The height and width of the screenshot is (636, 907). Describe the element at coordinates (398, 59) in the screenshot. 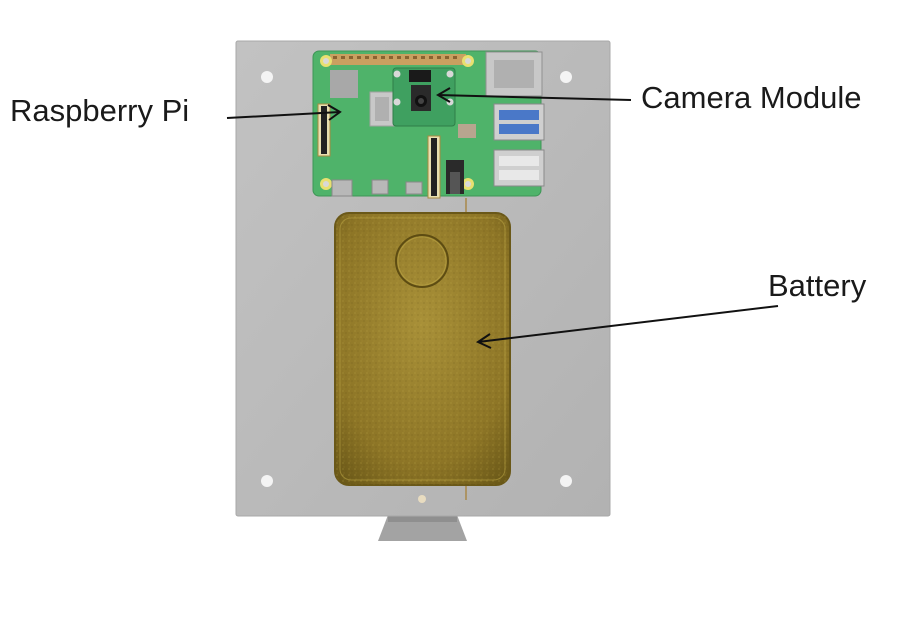

I see `gpio-header` at that location.